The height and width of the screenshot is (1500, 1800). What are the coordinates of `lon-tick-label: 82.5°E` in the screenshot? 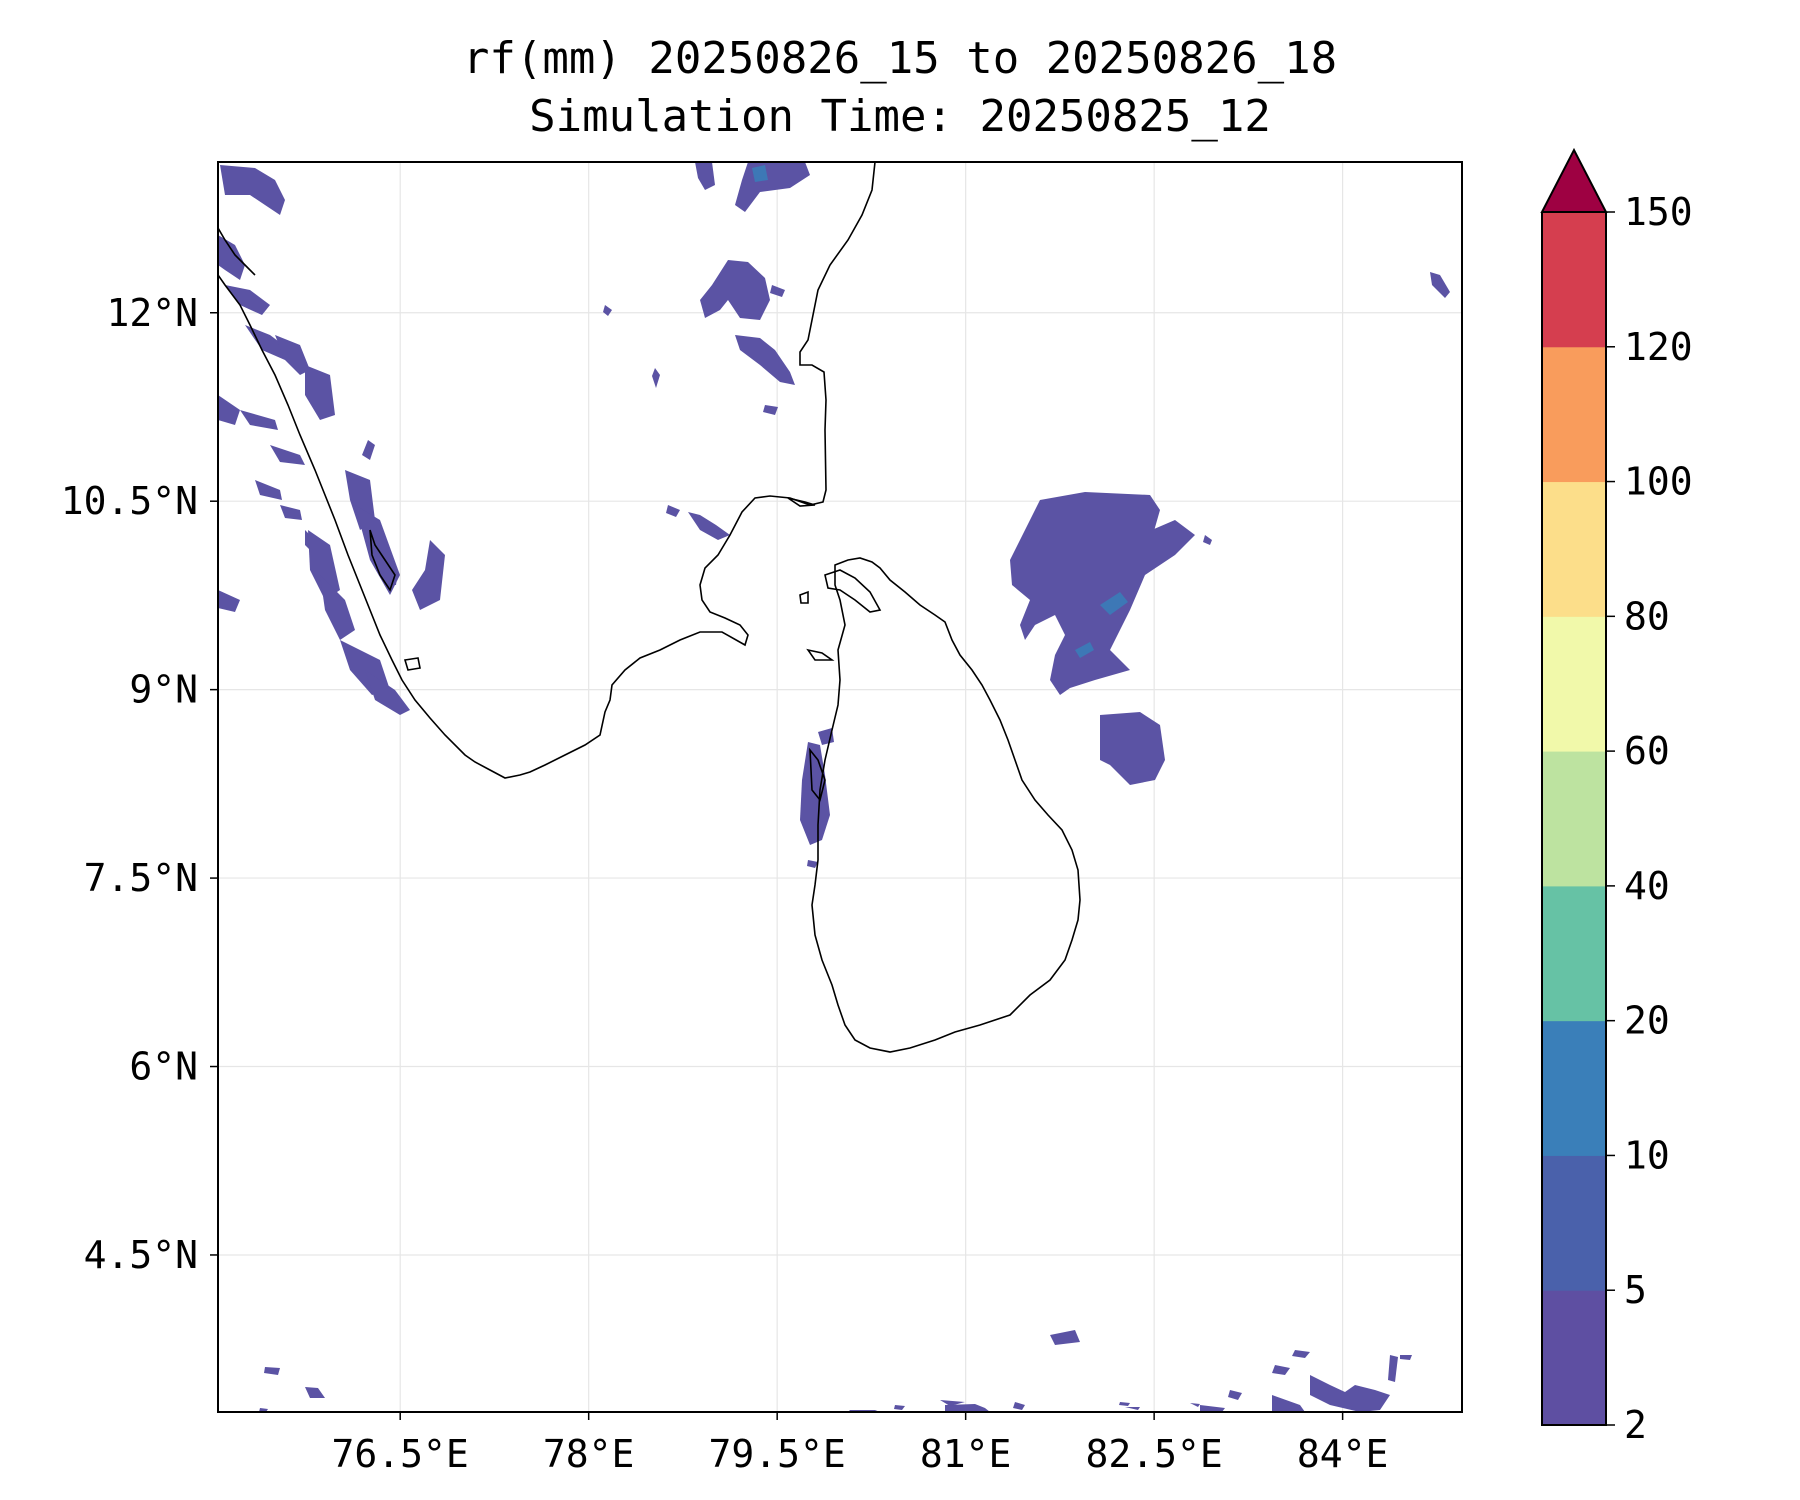 It's located at (1154, 1454).